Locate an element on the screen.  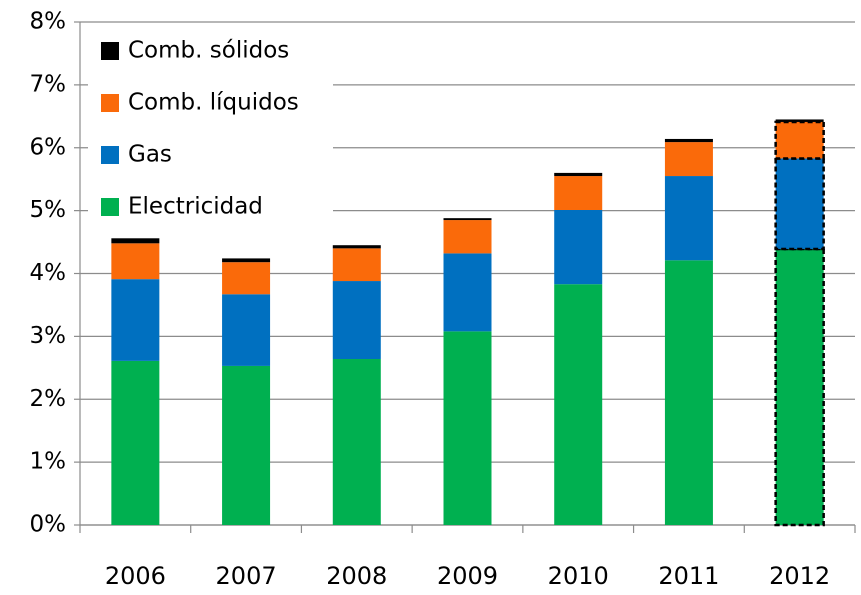
x-tick-label: 2010 is located at coordinates (578, 576).